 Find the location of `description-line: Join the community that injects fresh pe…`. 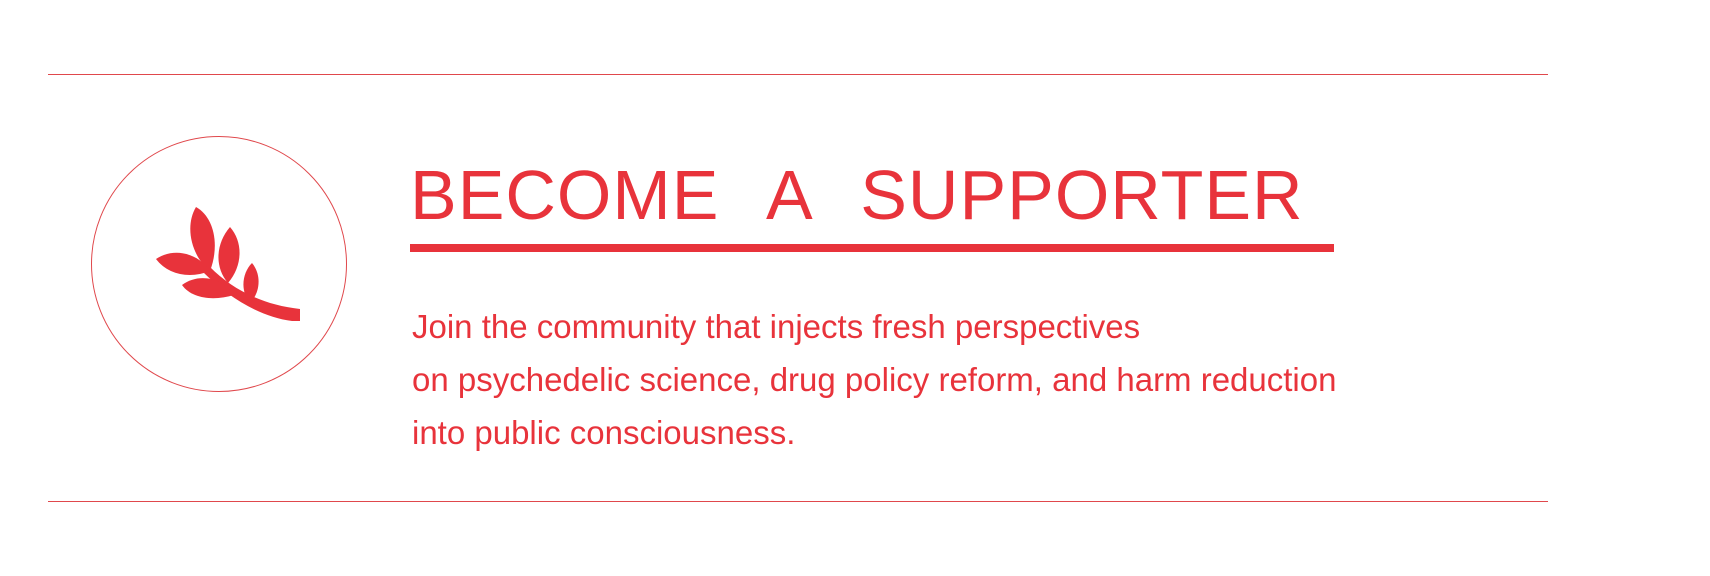

description-line: Join the community that injects fresh pe… is located at coordinates (776, 326).